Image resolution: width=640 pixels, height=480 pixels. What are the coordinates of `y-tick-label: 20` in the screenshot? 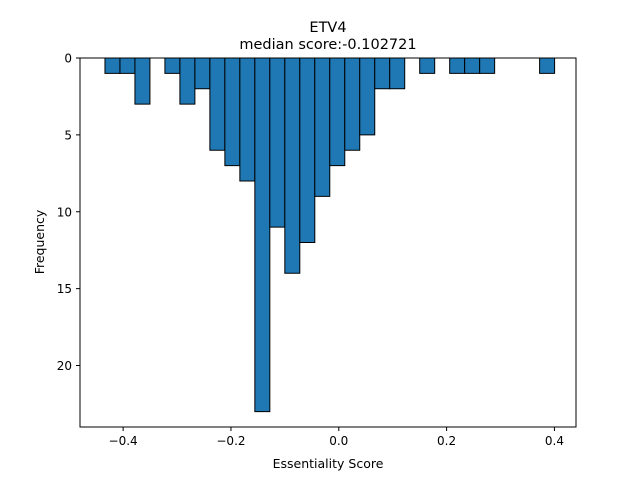 It's located at (64, 366).